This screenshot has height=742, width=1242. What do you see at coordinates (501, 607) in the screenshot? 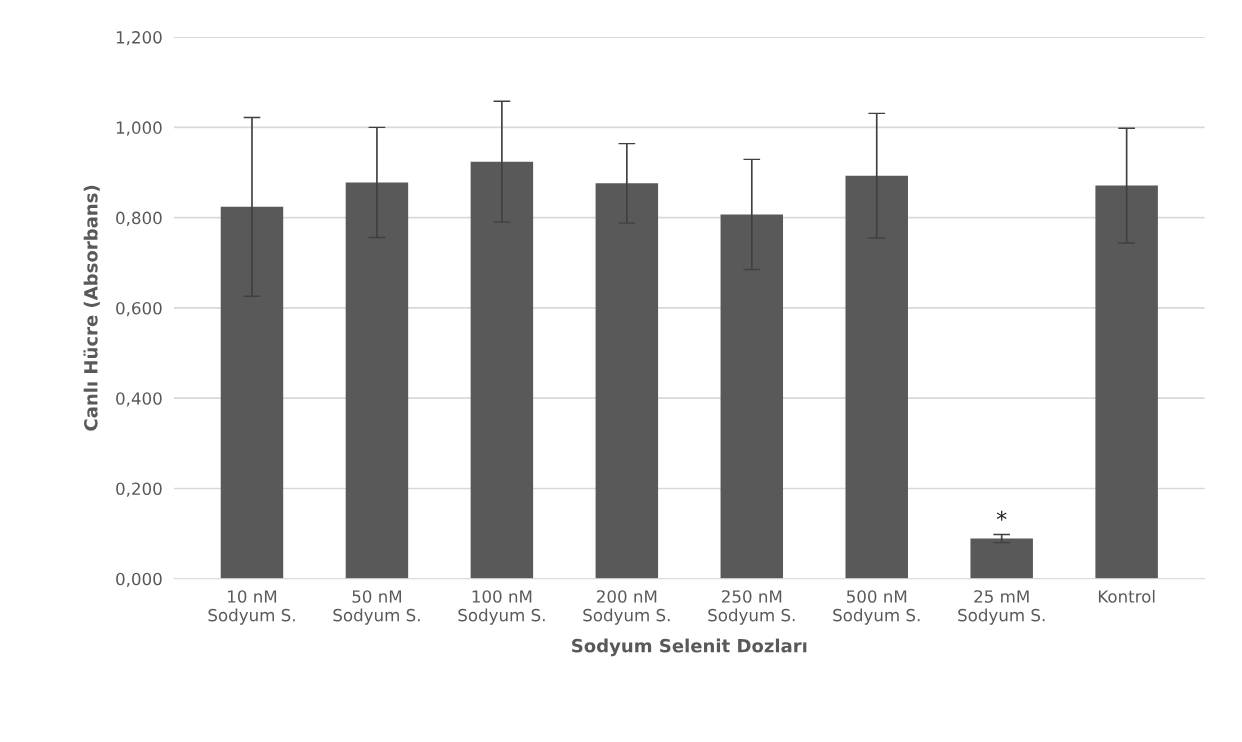
I see `x-tick-label: 100 nM Sodyum S.` at bounding box center [501, 607].